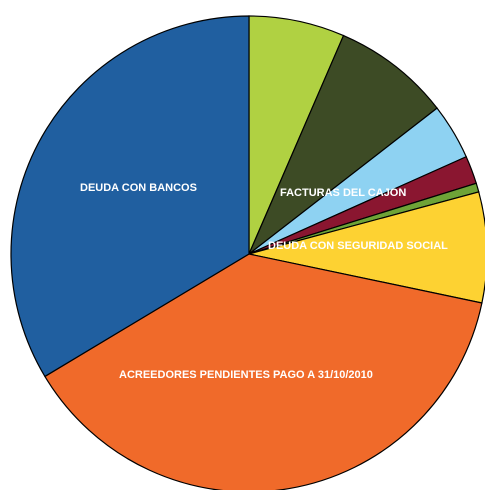 The height and width of the screenshot is (490, 485). What do you see at coordinates (246, 375) in the screenshot?
I see `slice-label-acreedores: ACREEDORES PENDIENTES PAGO A 31/10/2010` at bounding box center [246, 375].